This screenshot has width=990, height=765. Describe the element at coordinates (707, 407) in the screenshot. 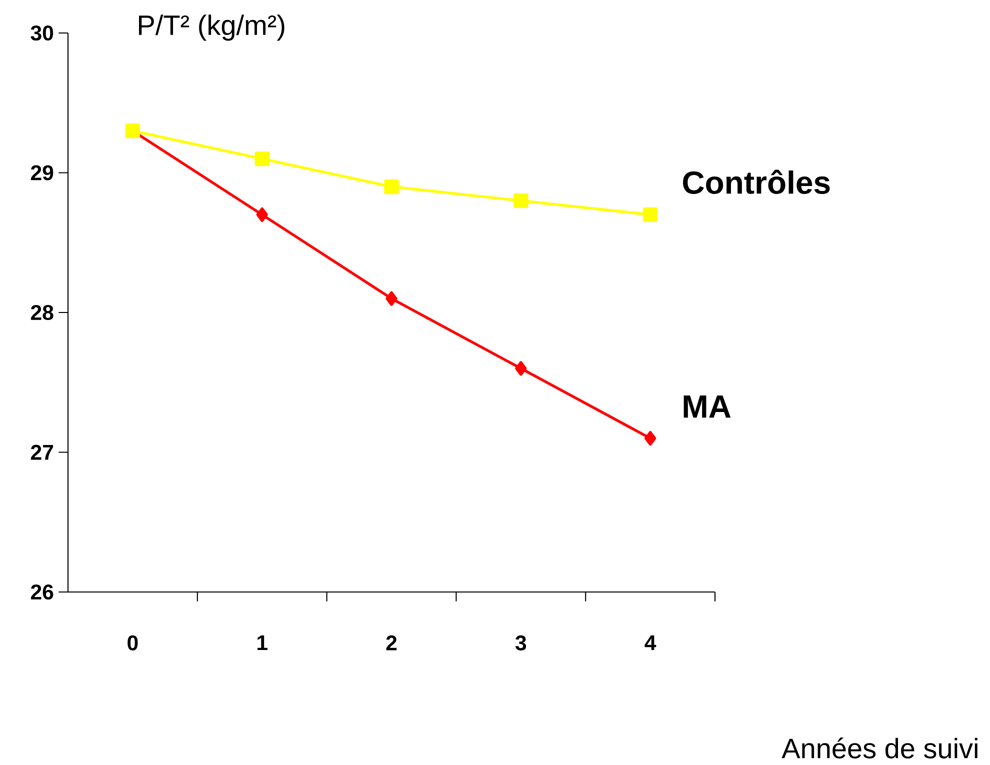

I see `series-label: MA` at that location.